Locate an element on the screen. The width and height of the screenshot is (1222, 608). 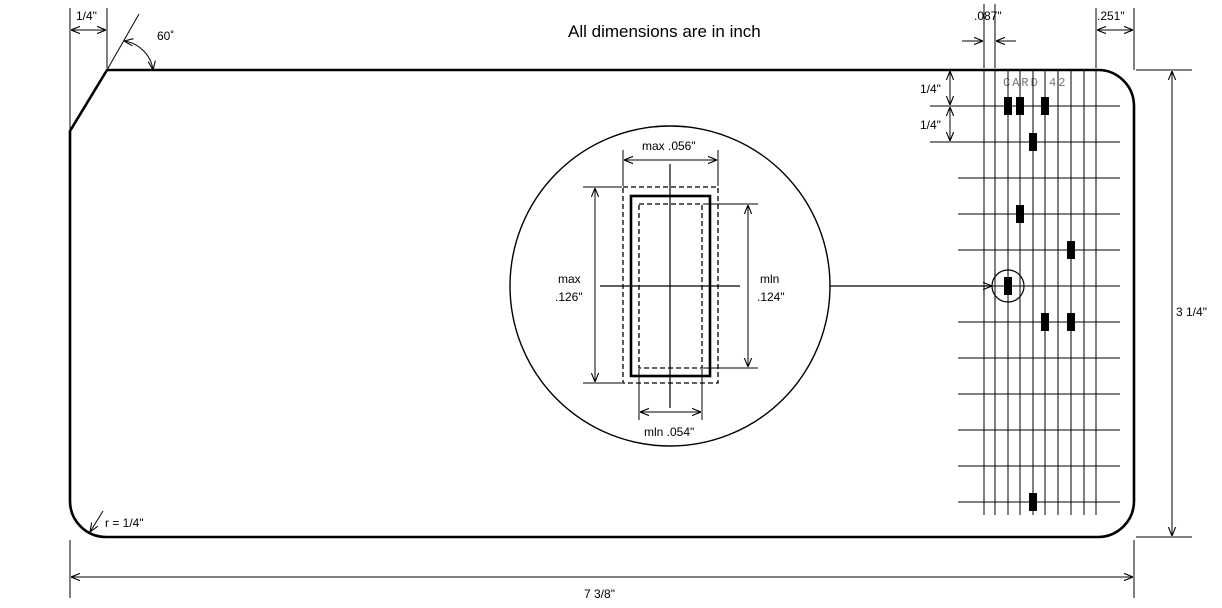
column-pitch-label: .087" is located at coordinates (988, 16).